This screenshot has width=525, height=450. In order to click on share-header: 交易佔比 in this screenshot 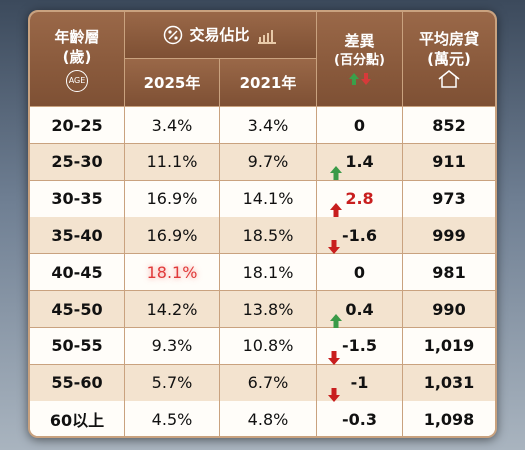, I will do `click(221, 35)`.